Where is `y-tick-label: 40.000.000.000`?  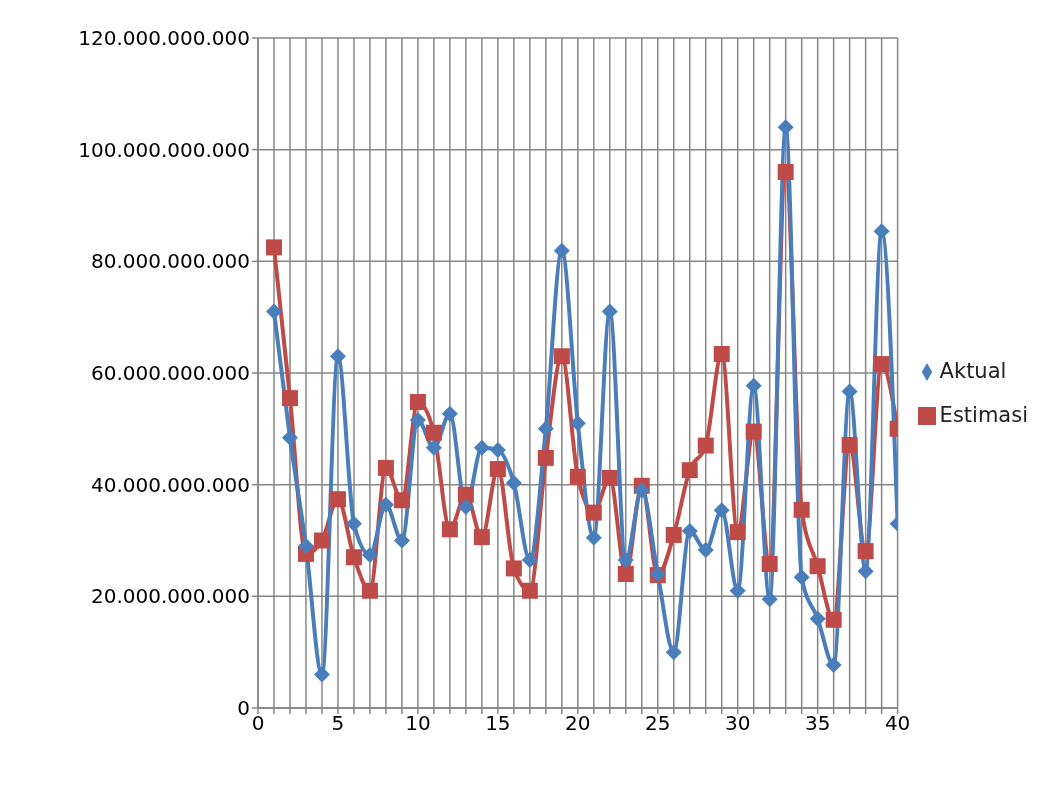
y-tick-label: 40.000.000.000 is located at coordinates (170, 484).